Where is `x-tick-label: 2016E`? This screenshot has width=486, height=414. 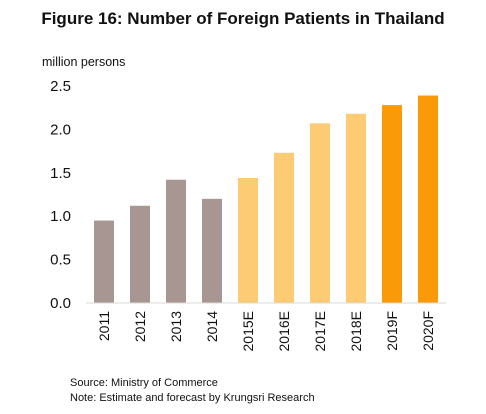 x-tick-label: 2016E is located at coordinates (284, 331).